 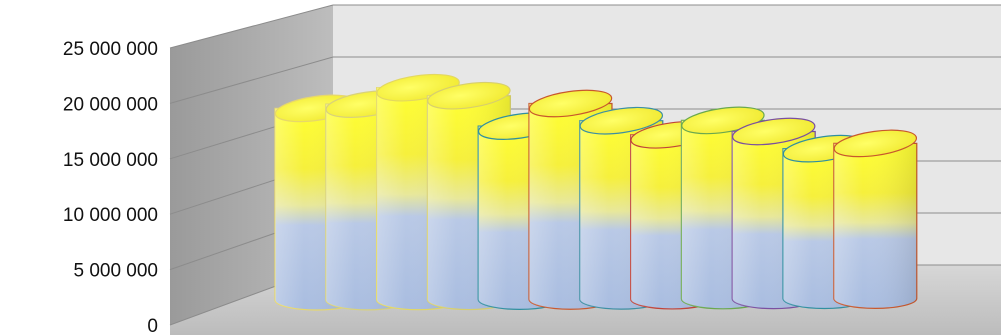 What do you see at coordinates (110, 49) in the screenshot?
I see `y-tick-label: 25 000 000` at bounding box center [110, 49].